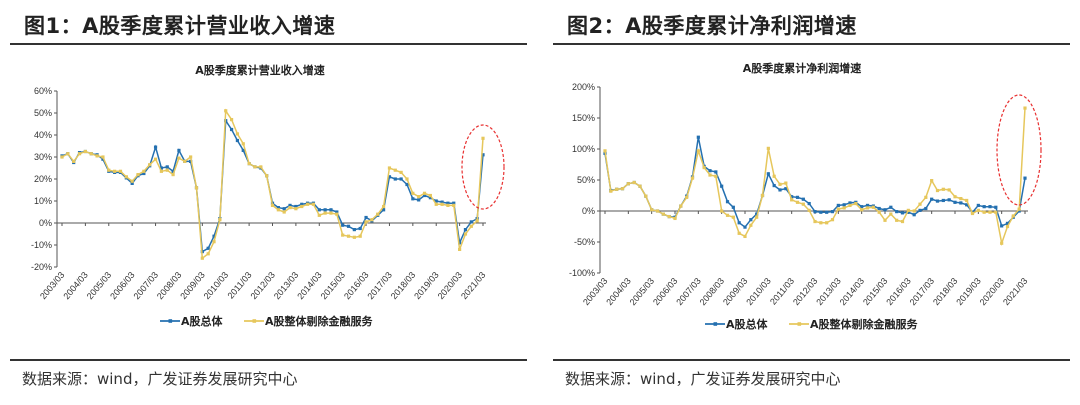 This screenshot has height=405, width=1080. What do you see at coordinates (268, 44) in the screenshot?
I see `figure-1-top-rule` at bounding box center [268, 44].